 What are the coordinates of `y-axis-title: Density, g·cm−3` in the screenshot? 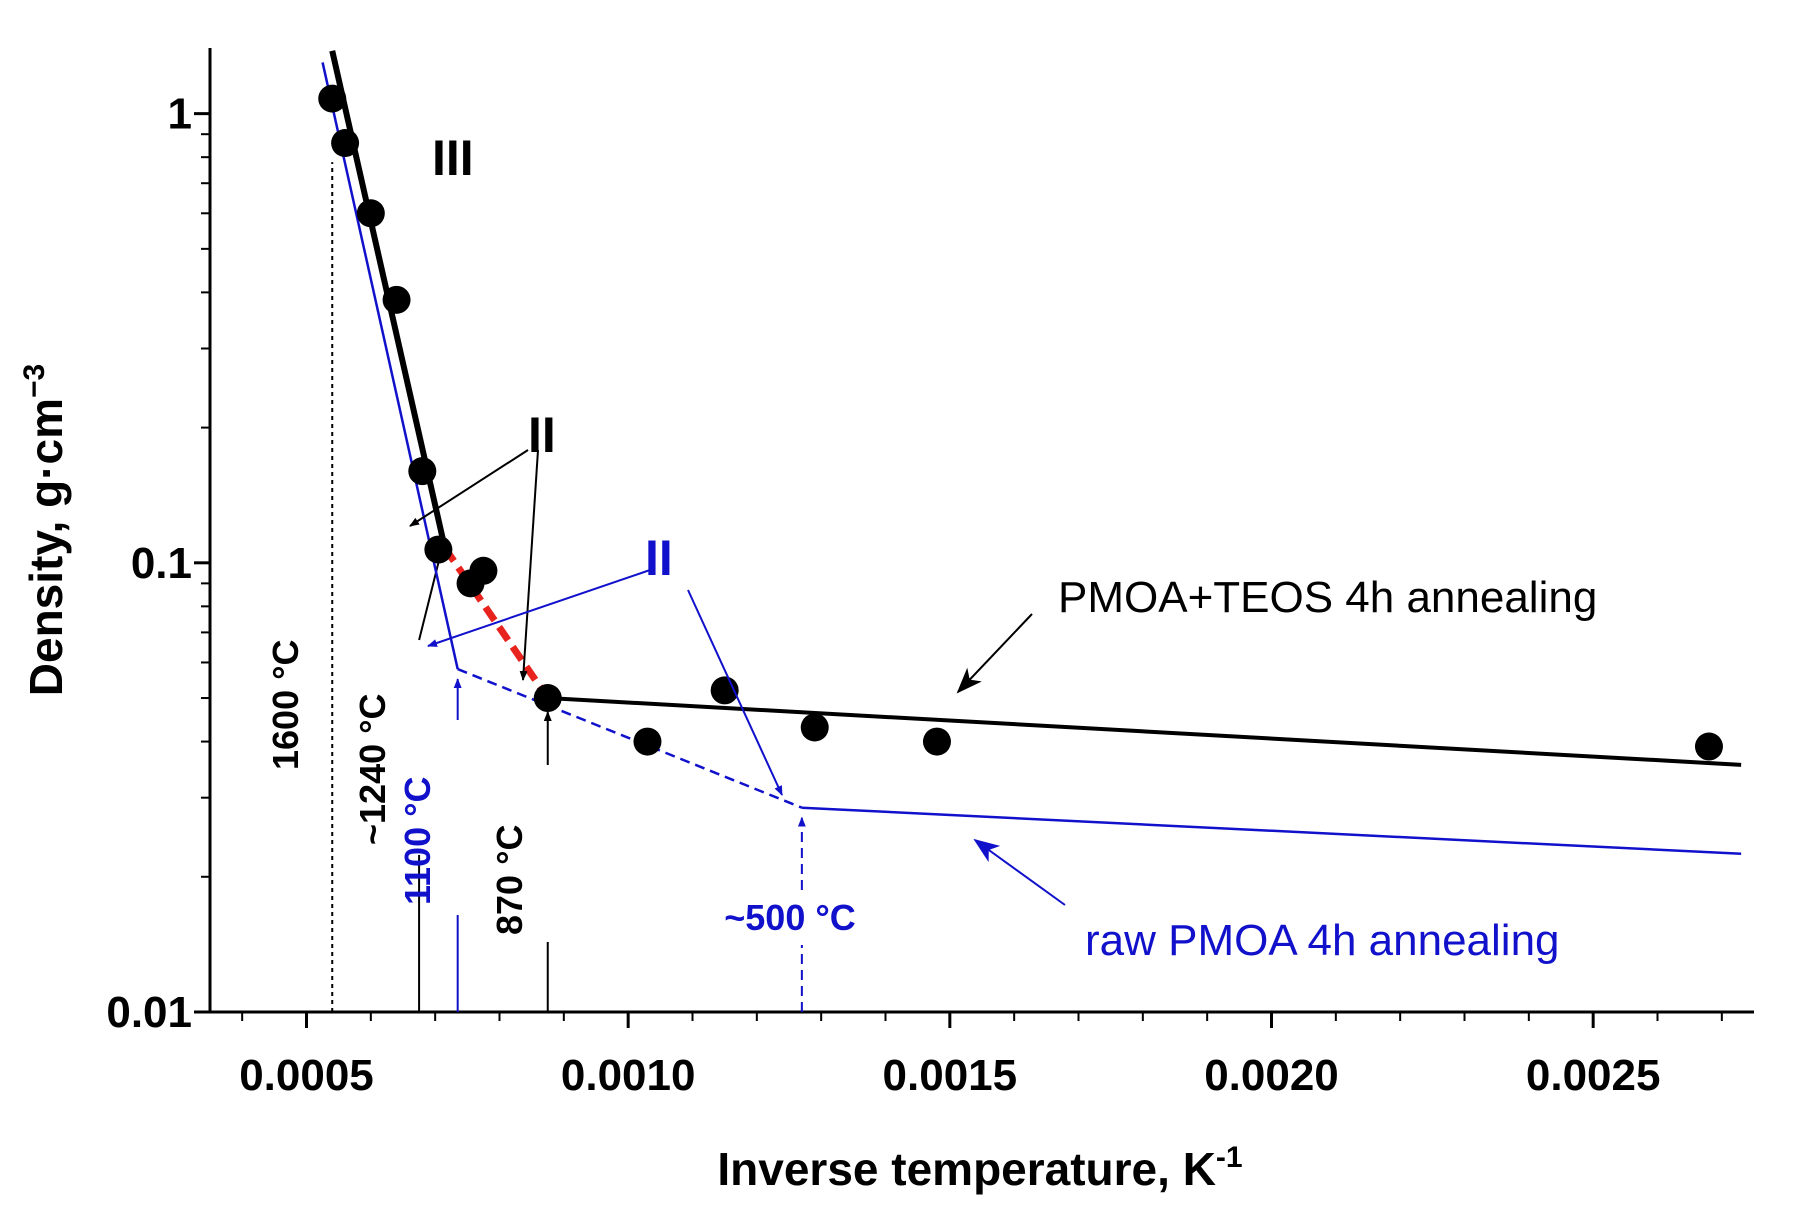 It's located at (45, 530).